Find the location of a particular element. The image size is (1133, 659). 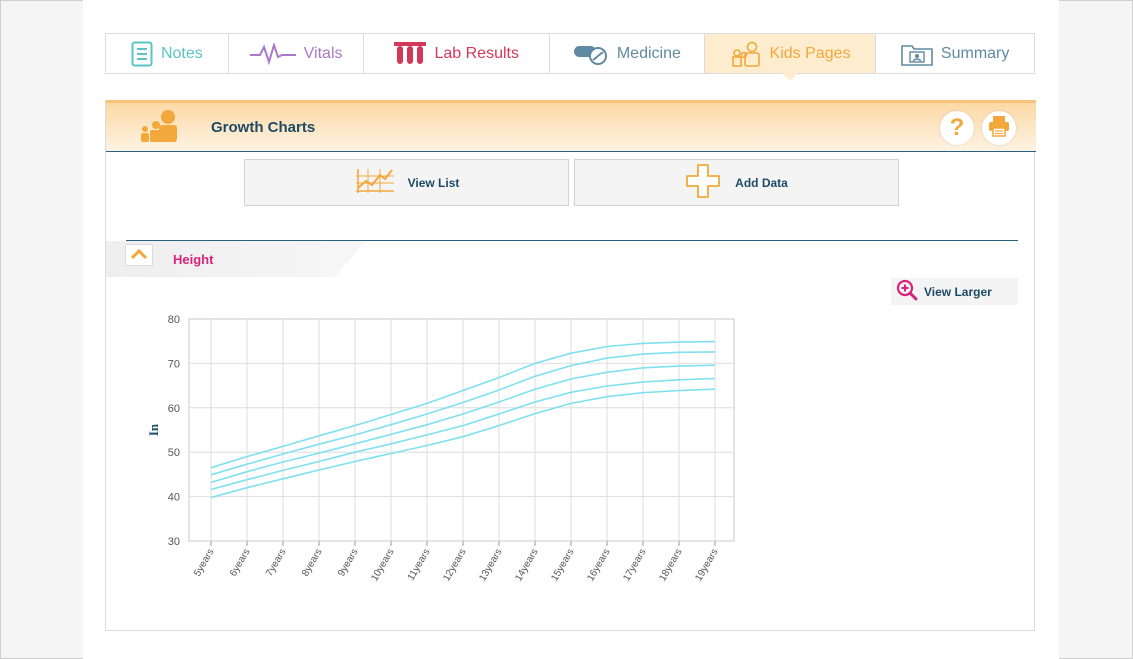

tab-kids-pages: Kids Pages is located at coordinates (790, 57).